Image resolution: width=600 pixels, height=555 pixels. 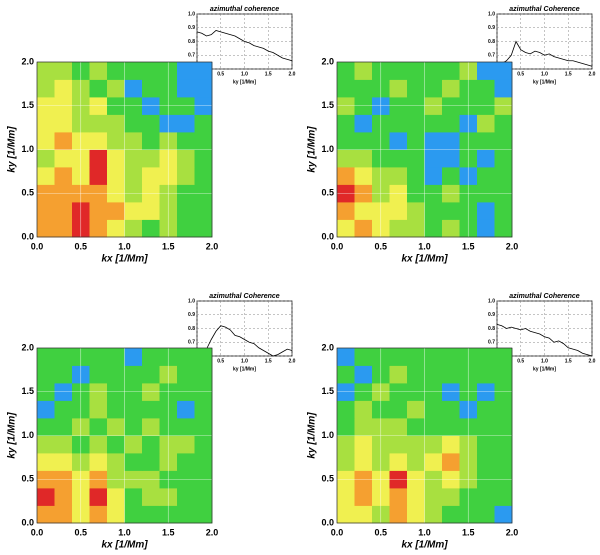 I want to click on plot-frame, so click(x=424, y=149).